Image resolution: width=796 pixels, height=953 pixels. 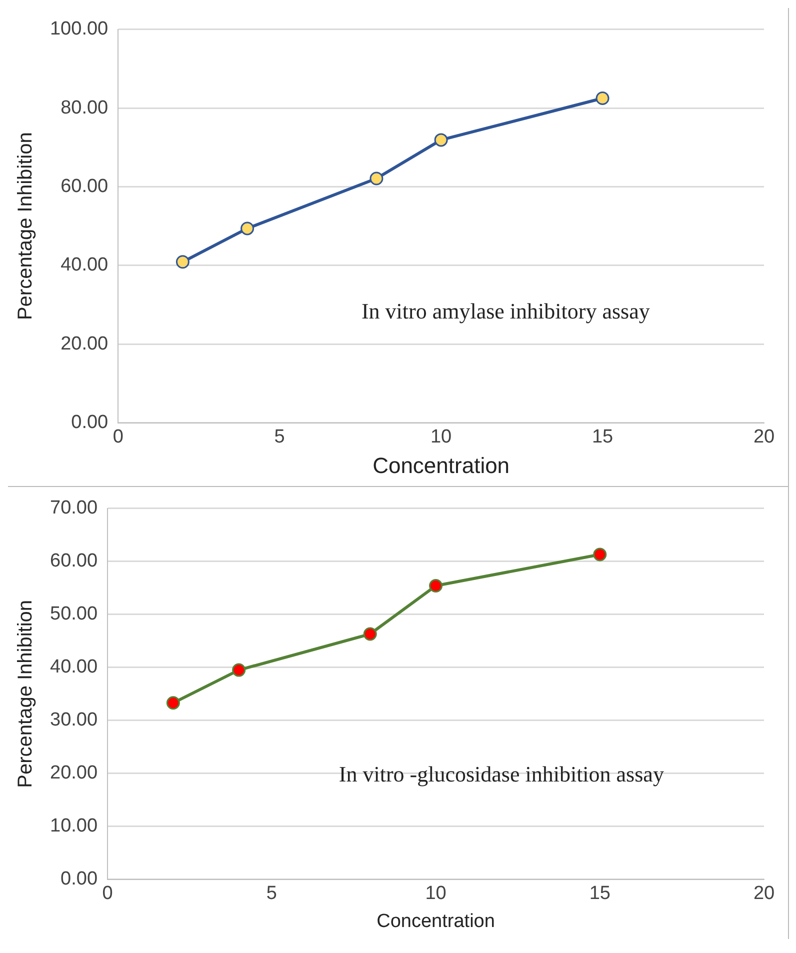 What do you see at coordinates (74, 614) in the screenshot?
I see `y-tick-label: 50.00` at bounding box center [74, 614].